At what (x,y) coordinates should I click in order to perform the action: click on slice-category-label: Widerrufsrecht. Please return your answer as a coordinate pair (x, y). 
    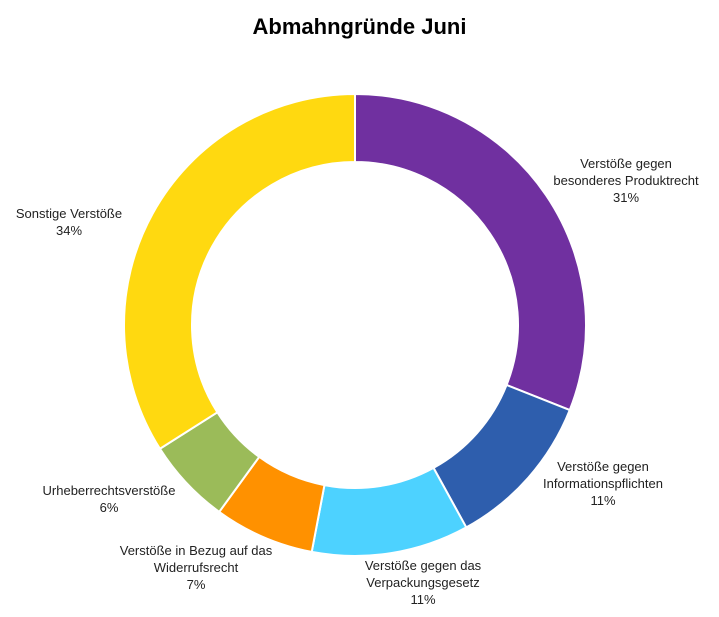
    Looking at the image, I should click on (196, 567).